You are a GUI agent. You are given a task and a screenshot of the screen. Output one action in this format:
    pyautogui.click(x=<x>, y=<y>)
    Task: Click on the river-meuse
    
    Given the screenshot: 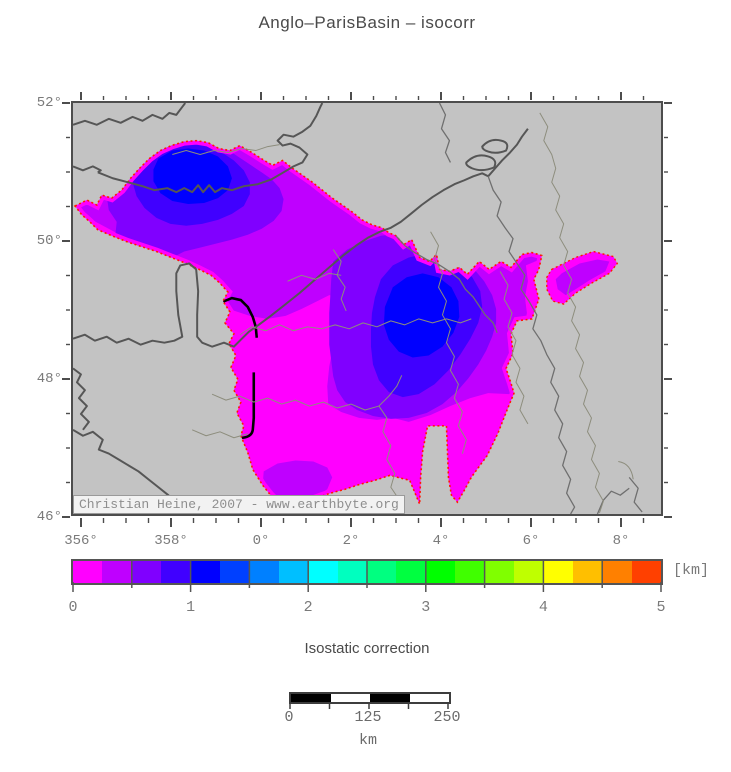 What is the action you would take?
    pyautogui.click(x=448, y=342)
    